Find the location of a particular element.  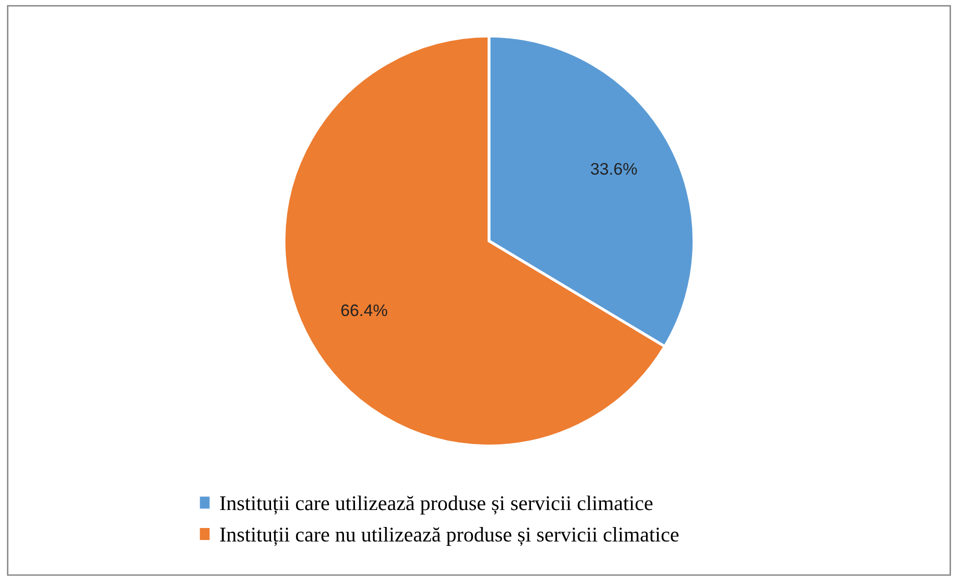

data-label: 33.6% is located at coordinates (613, 168).